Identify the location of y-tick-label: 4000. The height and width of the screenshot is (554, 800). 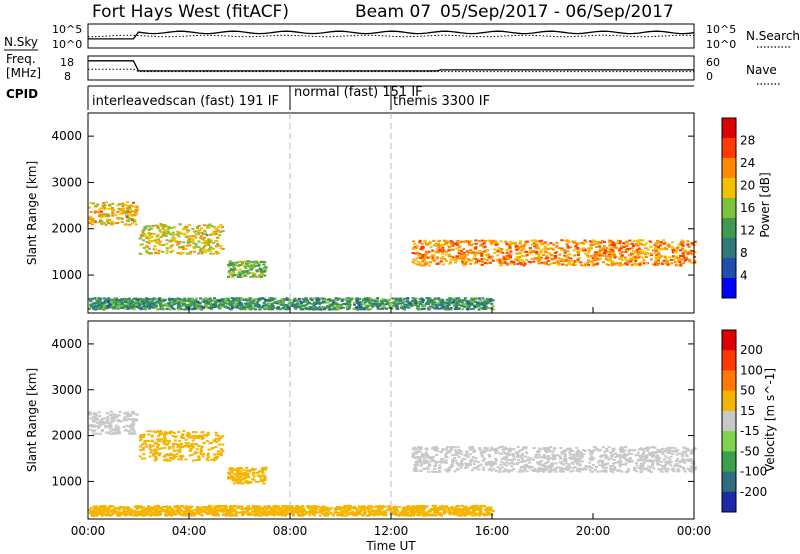
(66, 136).